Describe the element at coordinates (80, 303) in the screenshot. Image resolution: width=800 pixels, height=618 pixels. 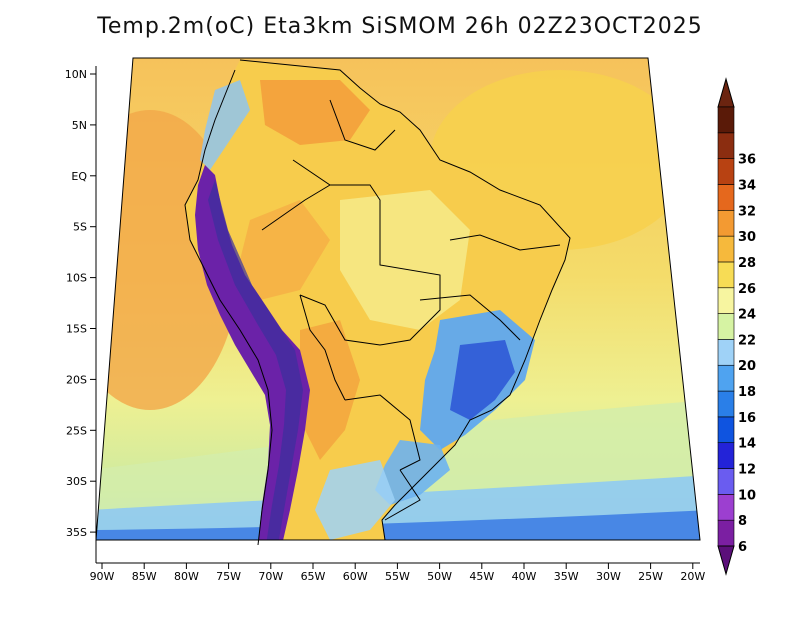
I see `latitude-ticks: 10N 5N EQ 5S 10S 15S 20S 25S 30S 35S` at that location.